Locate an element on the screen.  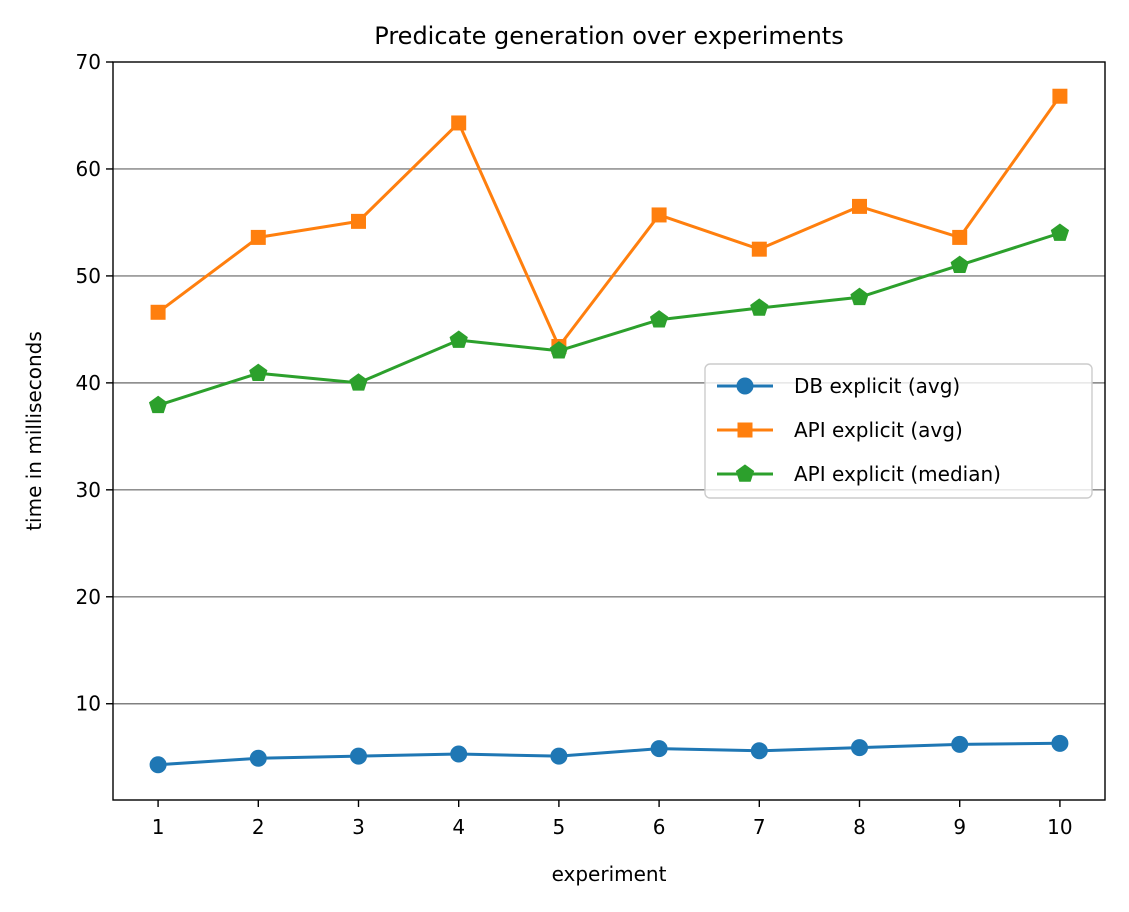
legend-label-api-explicit-avg: API explicit (avg) is located at coordinates (878, 430).